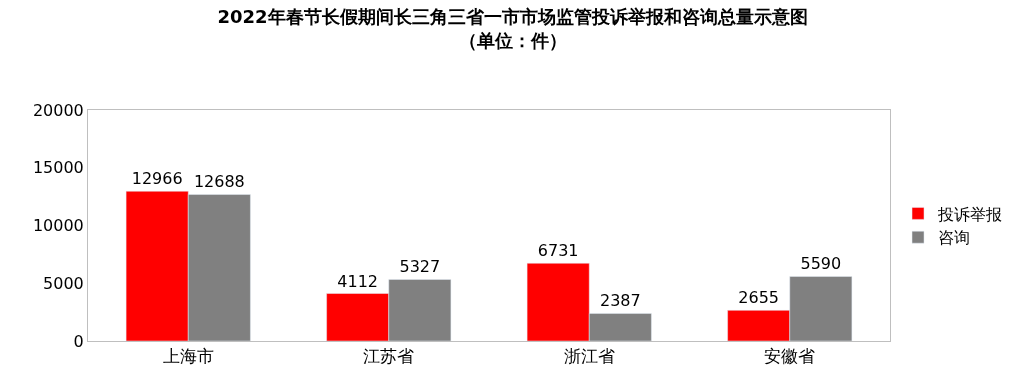  I want to click on data-label: 4112, so click(358, 281).